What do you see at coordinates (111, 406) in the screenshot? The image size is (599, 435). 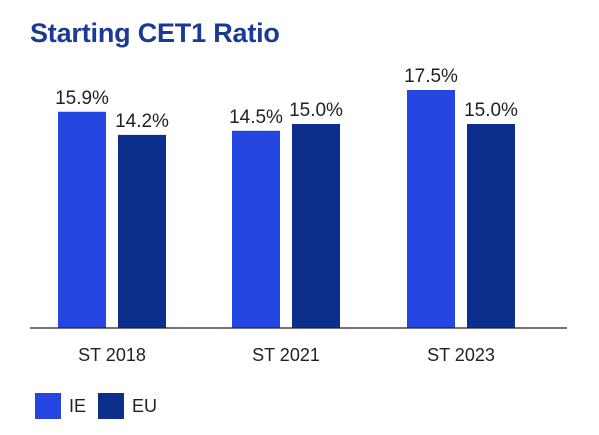 I see `legend-swatch-eu` at bounding box center [111, 406].